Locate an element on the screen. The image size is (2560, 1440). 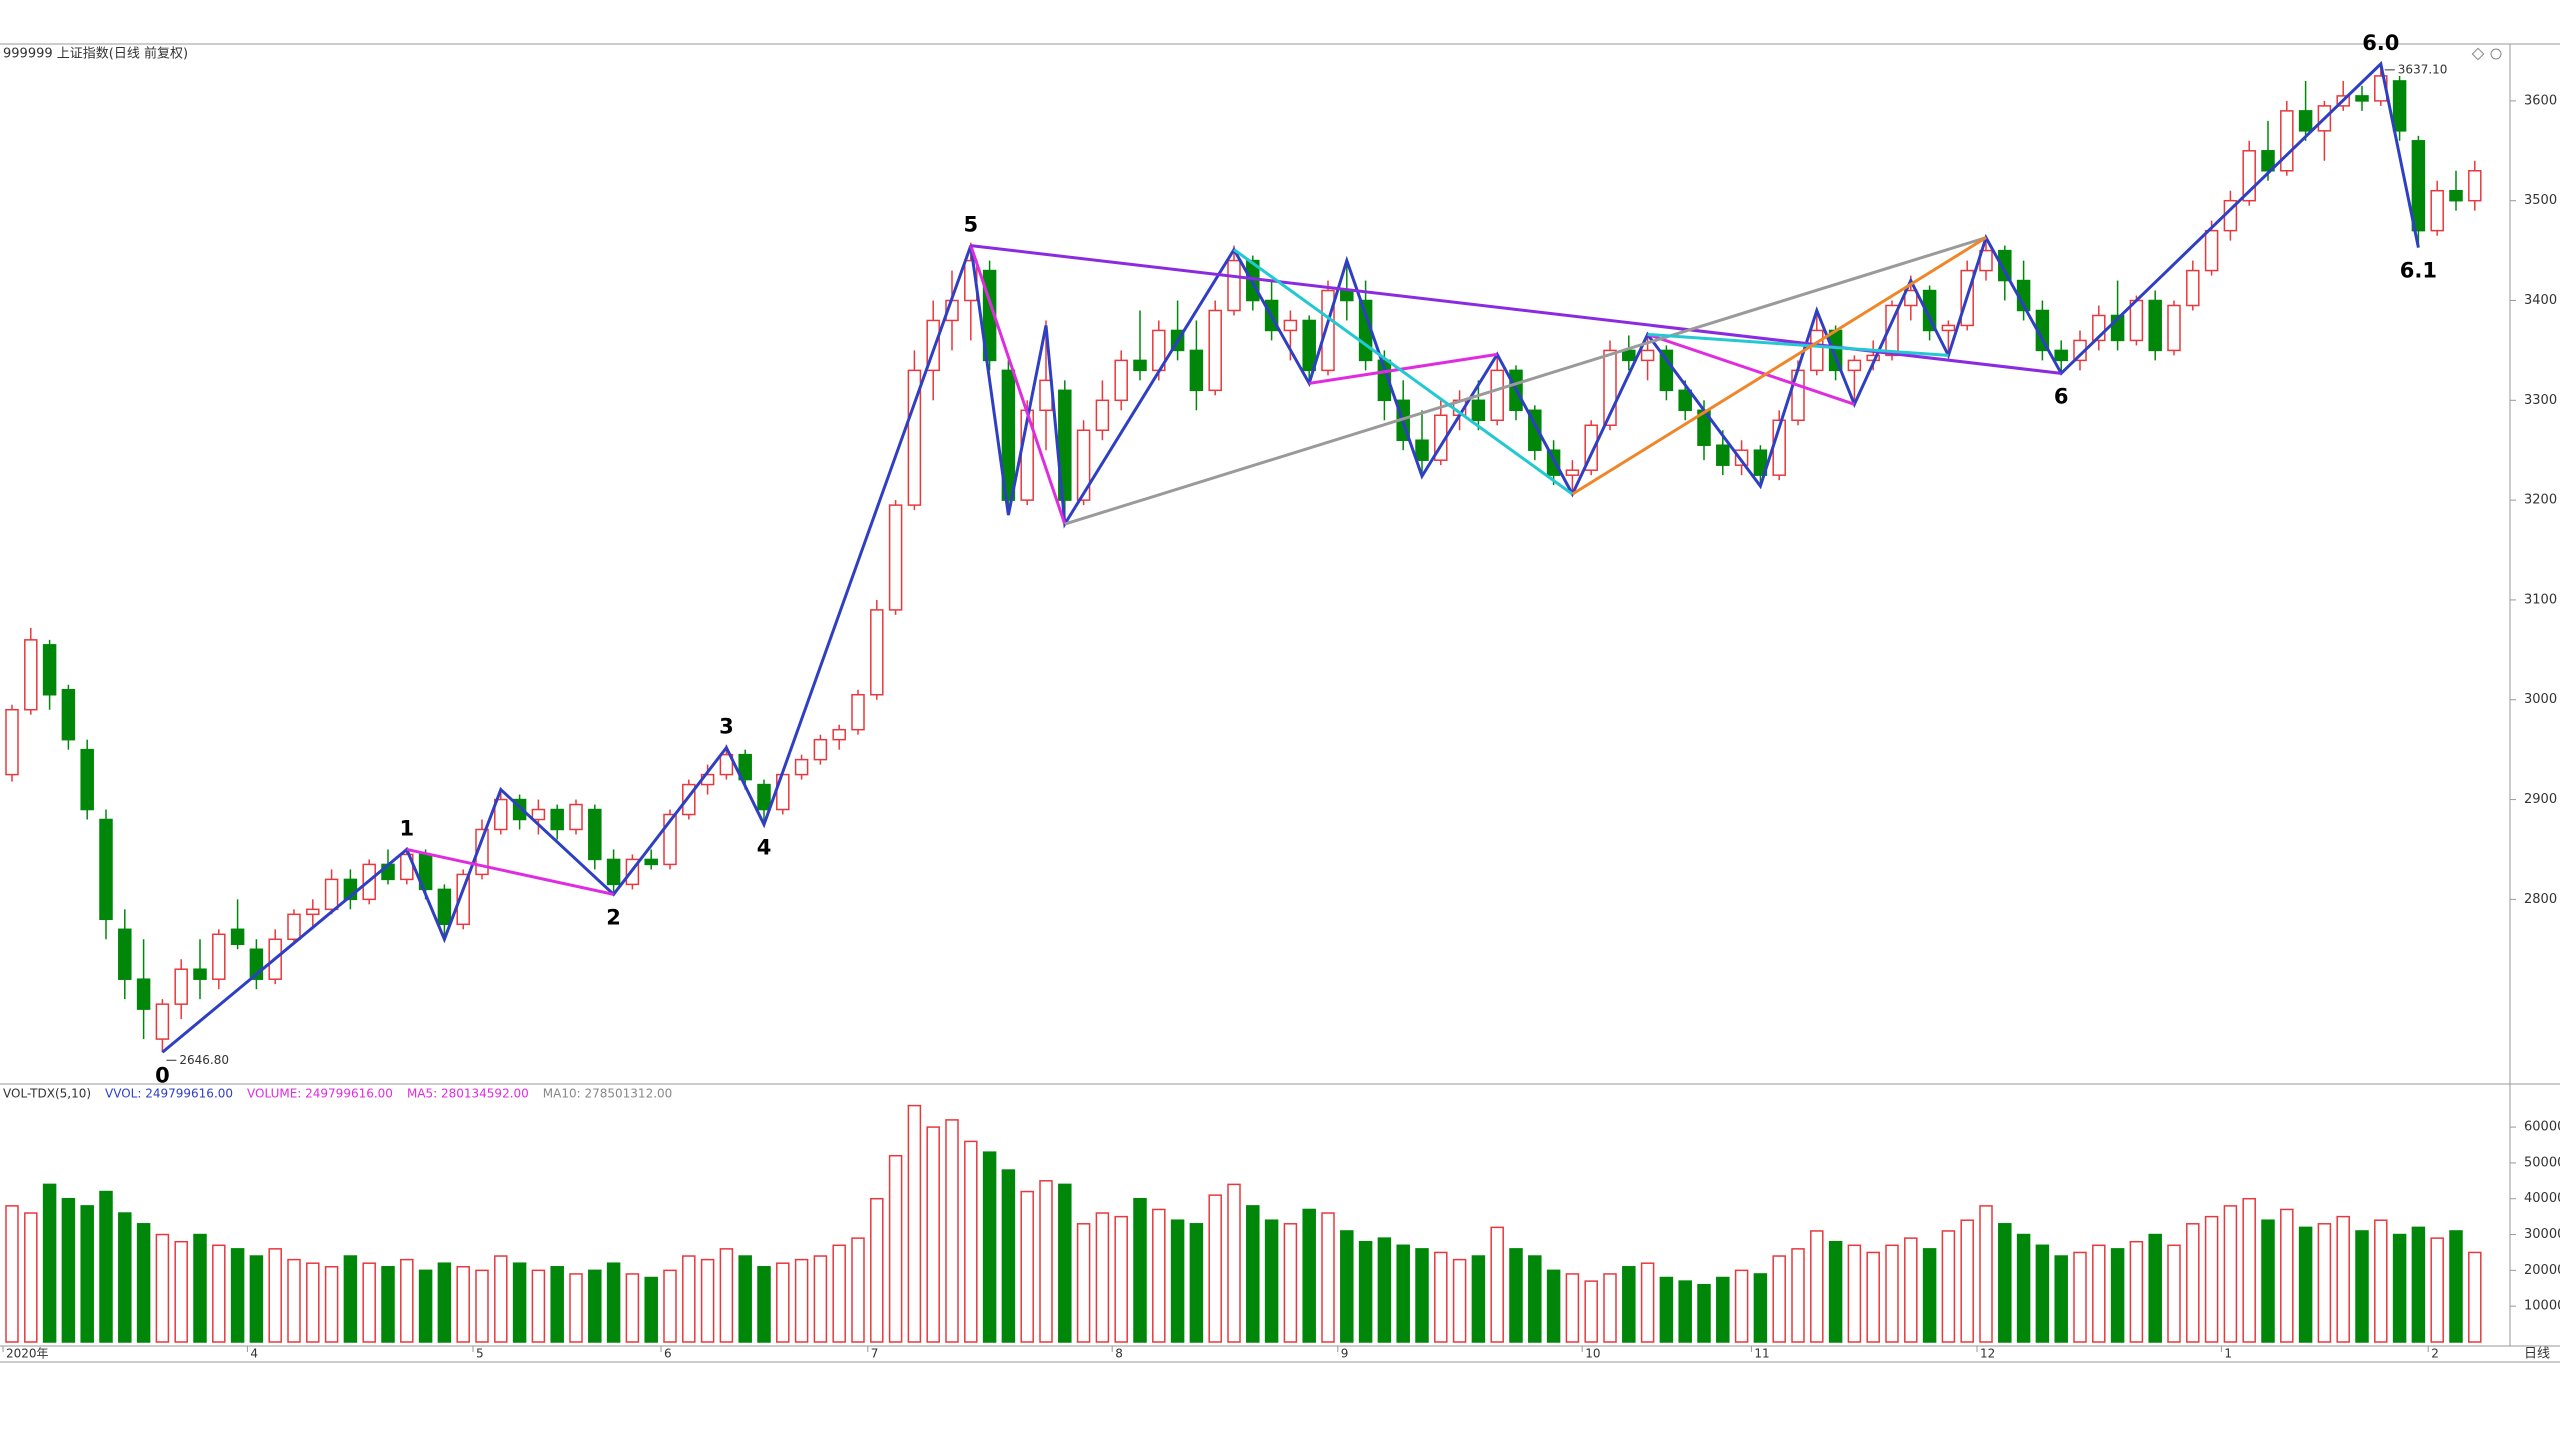
y-tick-label: 3100 is located at coordinates (2540, 599).